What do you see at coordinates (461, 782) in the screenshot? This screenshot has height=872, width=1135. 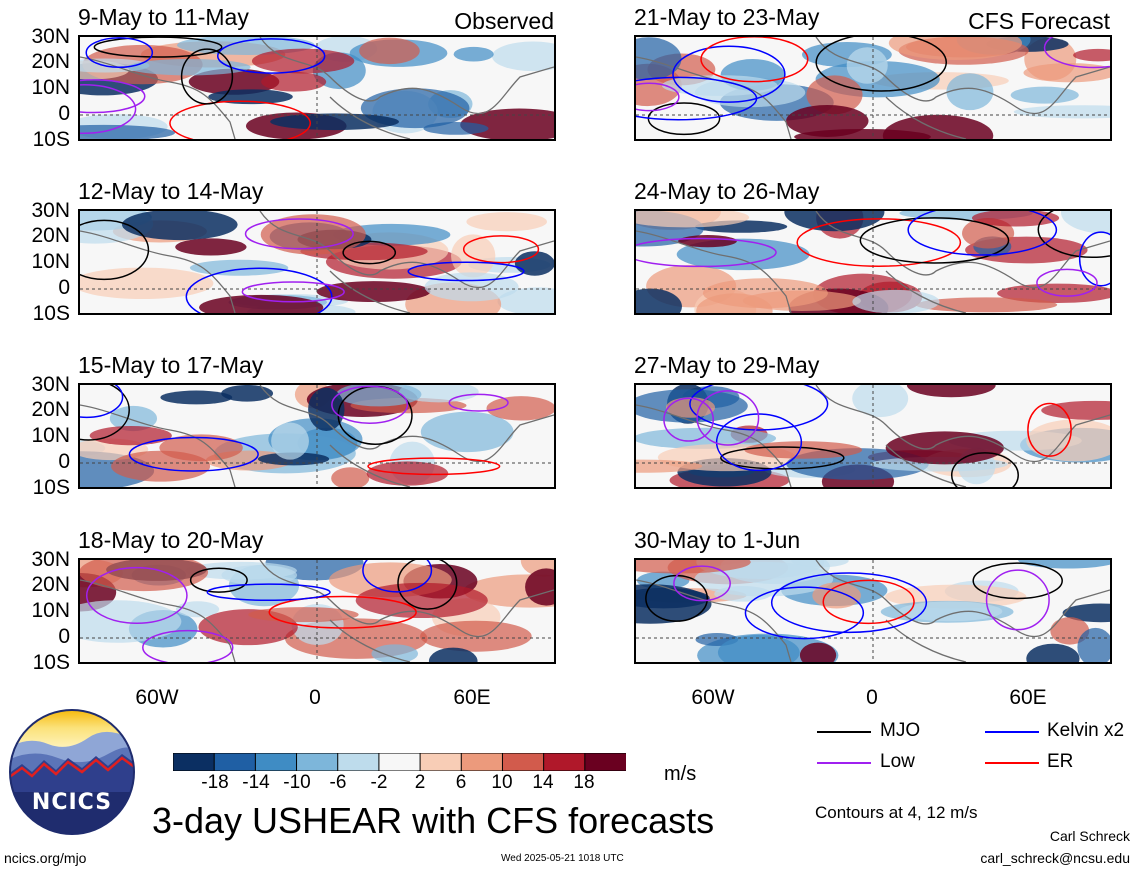 I see `colorbar-tick: 6` at bounding box center [461, 782].